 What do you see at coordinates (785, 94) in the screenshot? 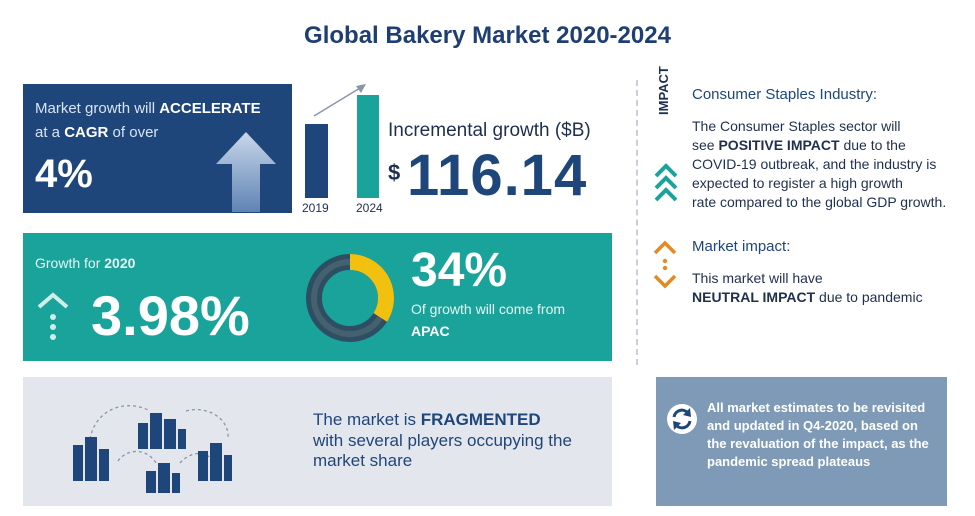
I see `consumer-staples-title: Consumer Staples Industry:` at bounding box center [785, 94].